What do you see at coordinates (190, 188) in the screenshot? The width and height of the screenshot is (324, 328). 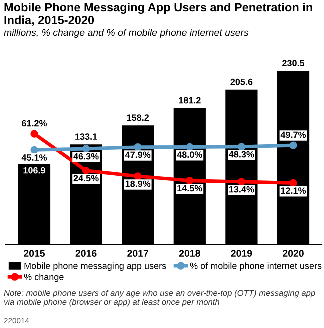 I see `data-label: 14.5%` at bounding box center [190, 188].